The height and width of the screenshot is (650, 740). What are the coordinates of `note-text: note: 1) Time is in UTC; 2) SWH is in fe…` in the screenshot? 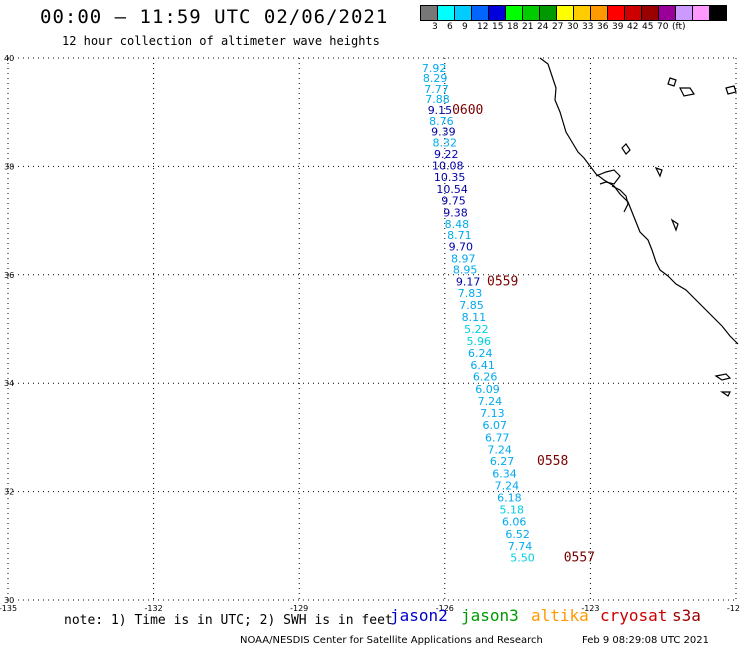 It's located at (228, 620).